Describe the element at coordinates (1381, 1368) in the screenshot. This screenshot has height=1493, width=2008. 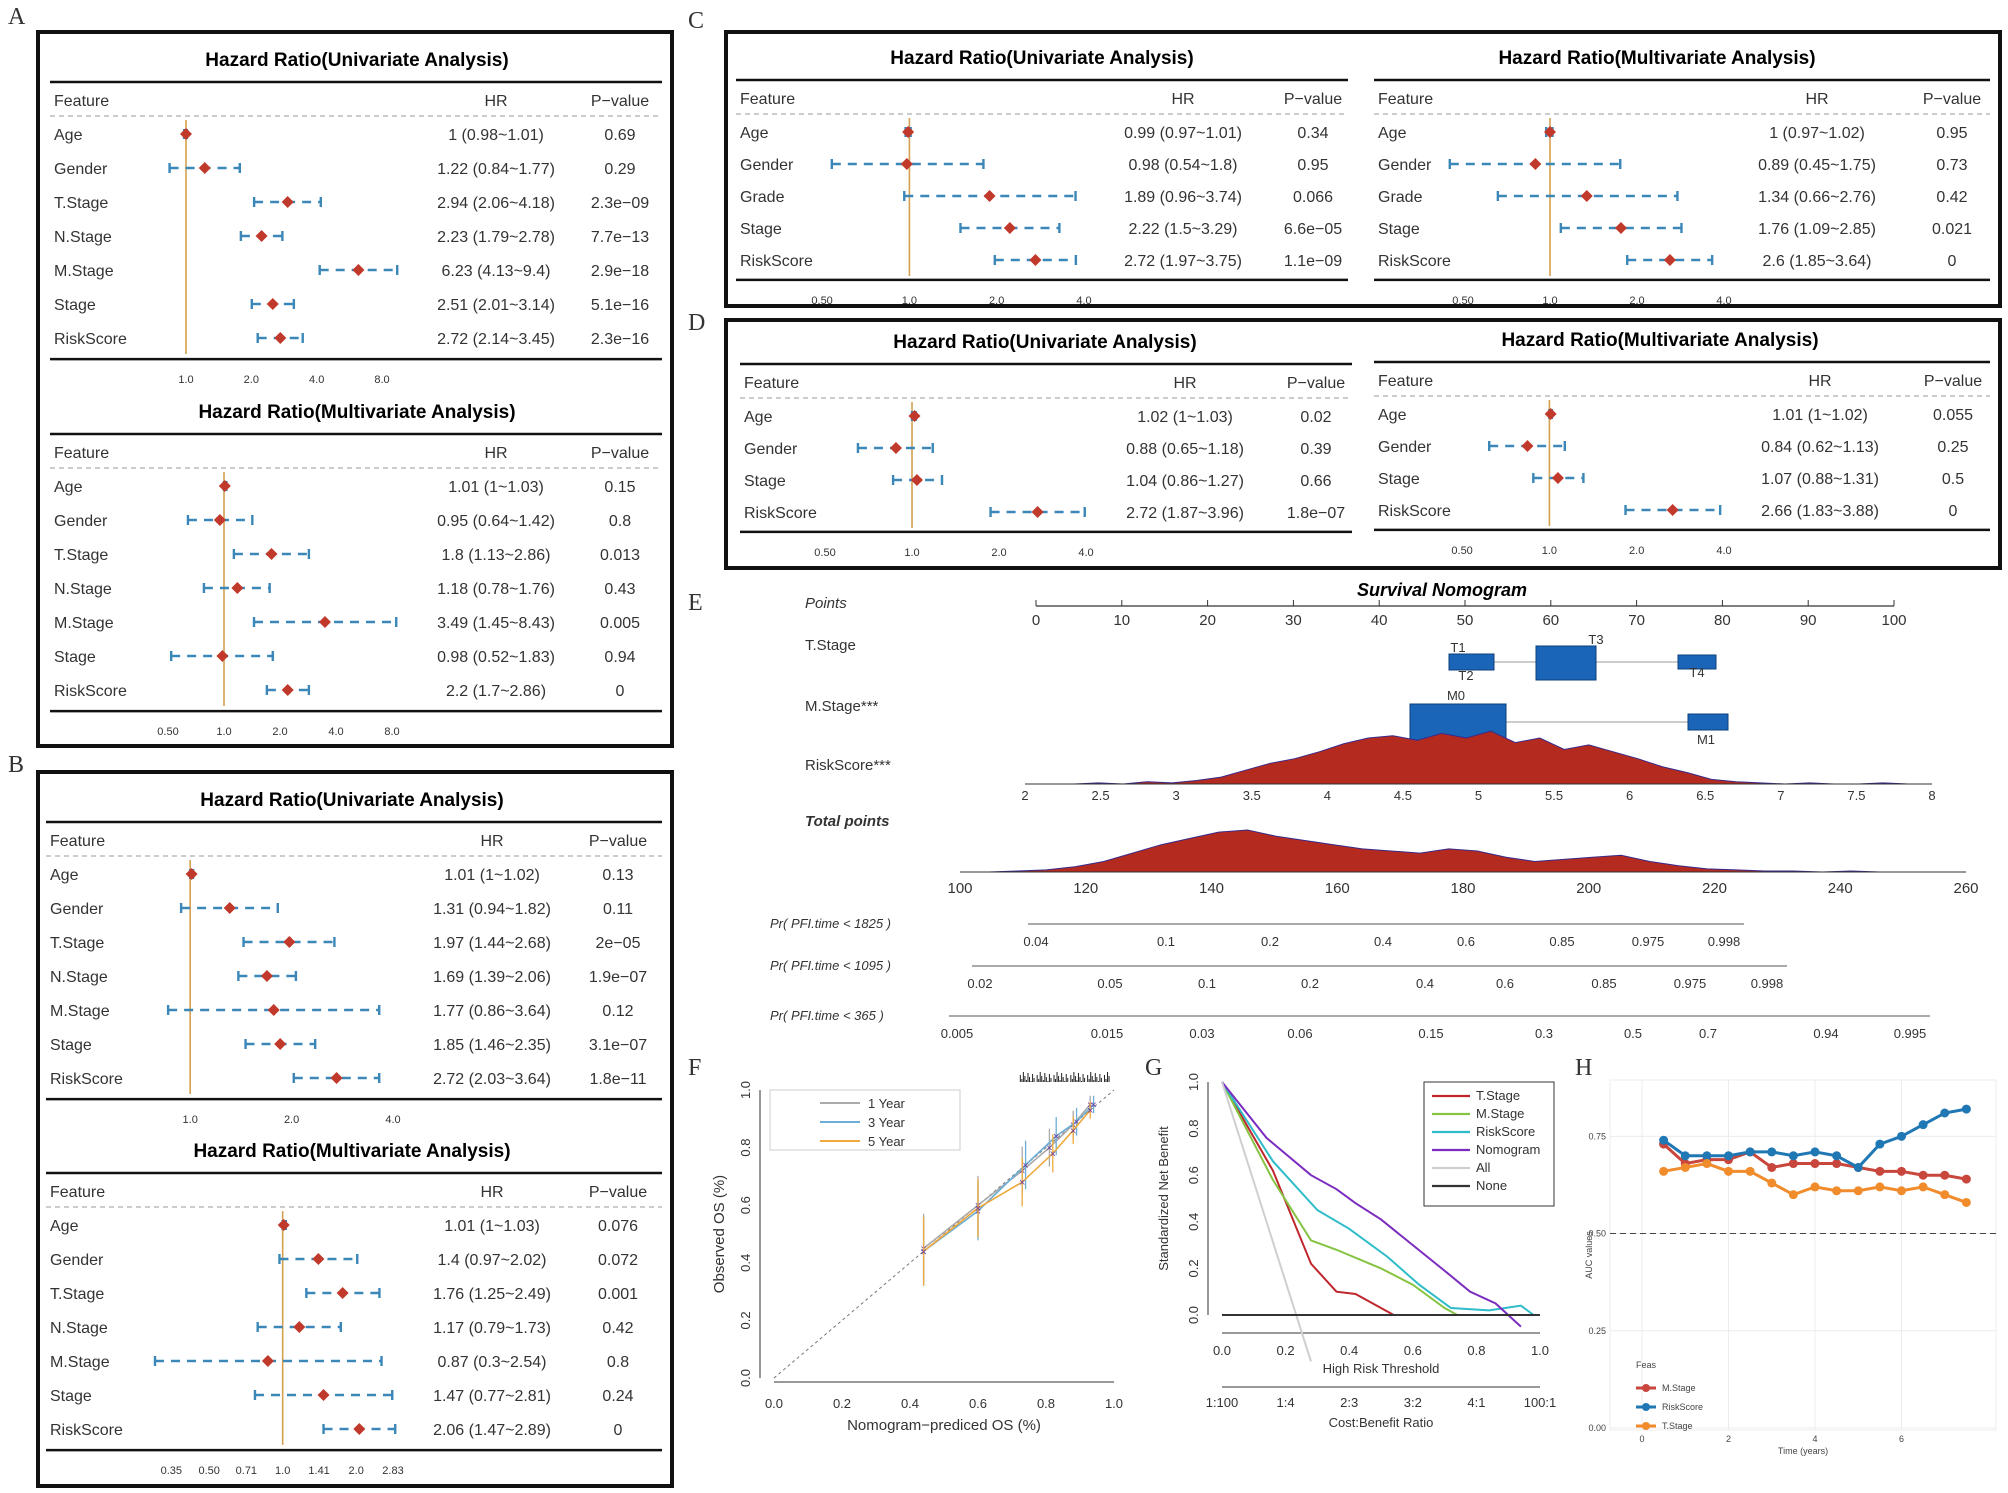
I see `g-x-axis-title: High Risk Threshold` at that location.